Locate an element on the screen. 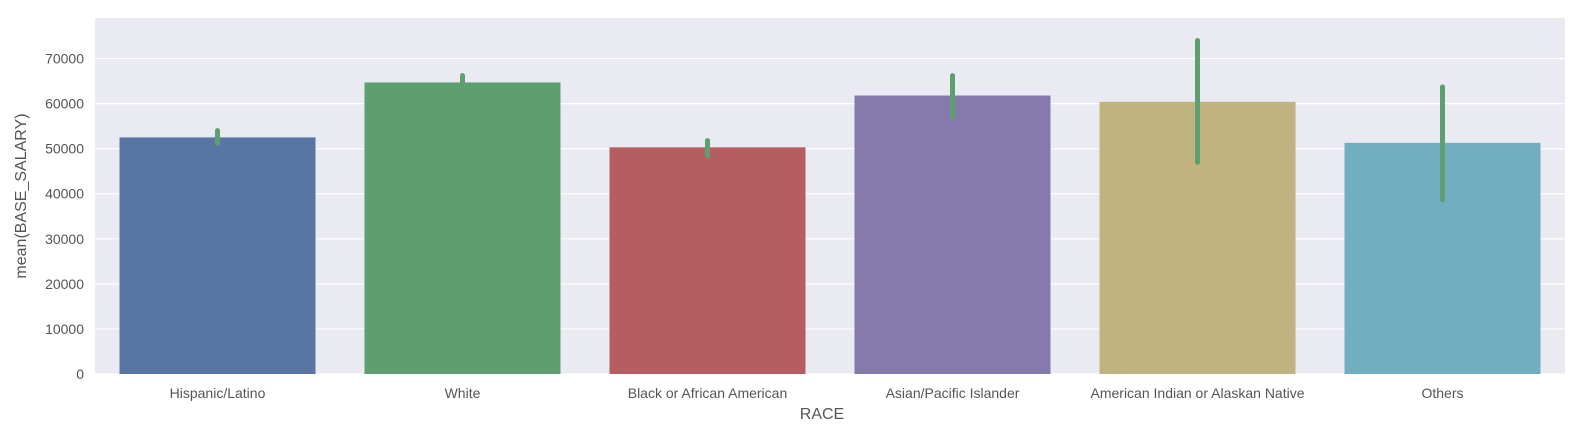 The width and height of the screenshot is (1586, 435). y-tick-label: 10000 is located at coordinates (64, 329).